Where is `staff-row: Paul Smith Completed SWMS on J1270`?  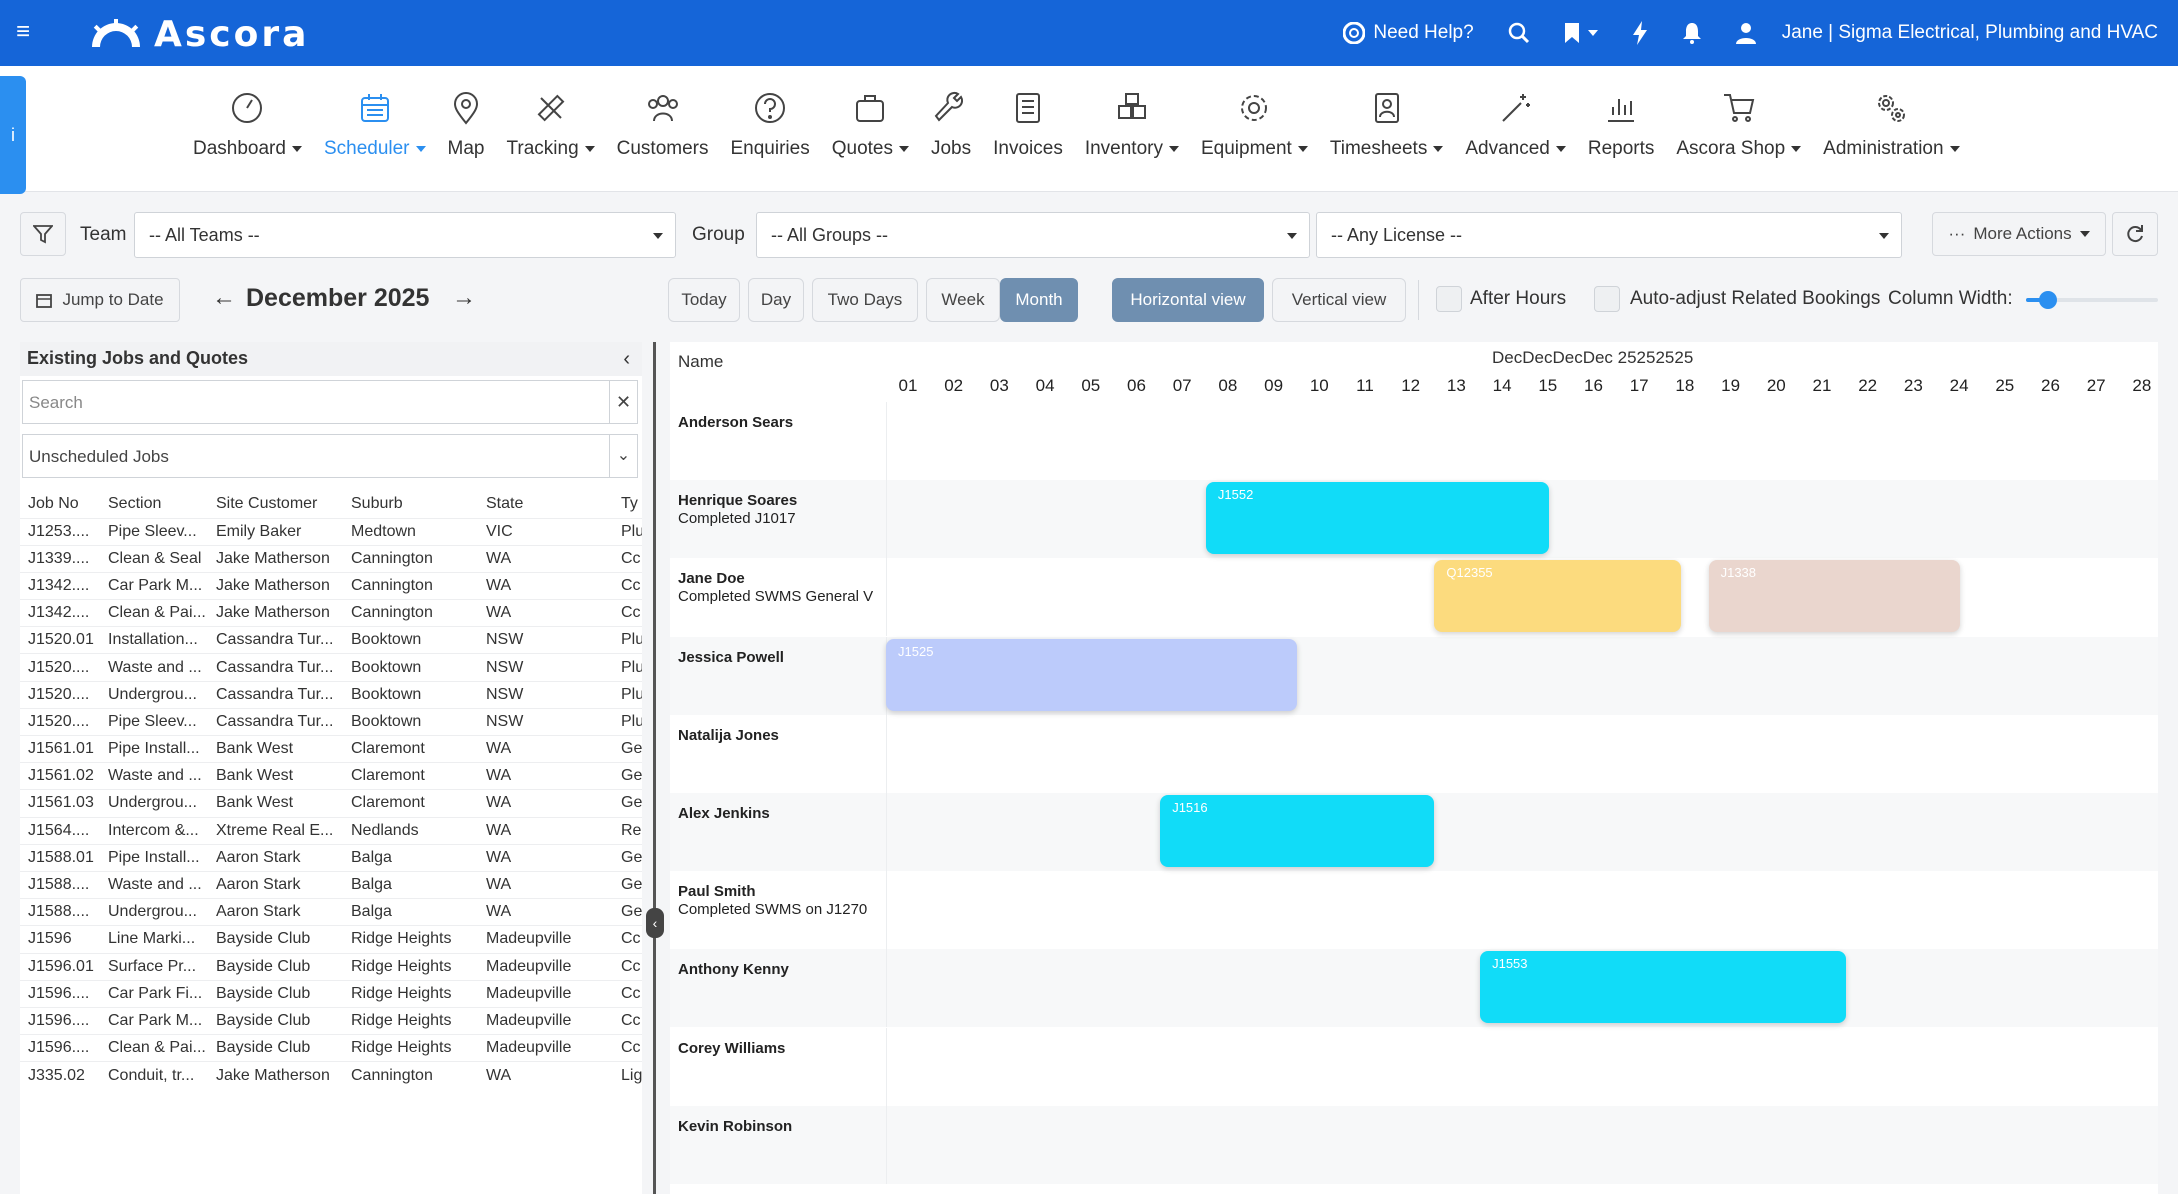 staff-row: Paul Smith Completed SWMS on J1270 is located at coordinates (1414, 910).